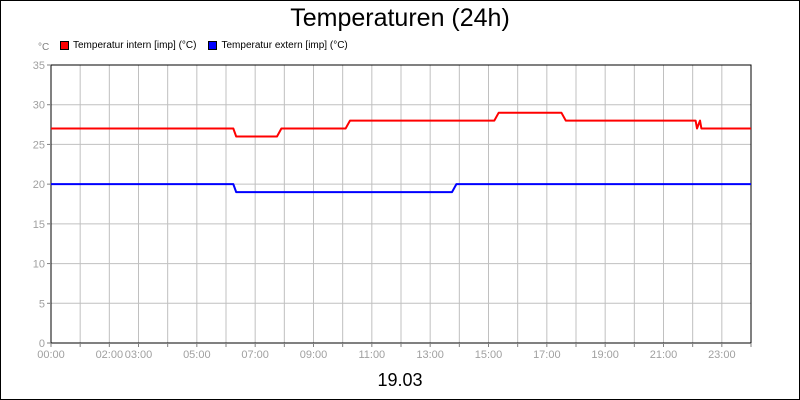 The width and height of the screenshot is (800, 400). Describe the element at coordinates (605, 355) in the screenshot. I see `x-tick-label: 19:00` at that location.